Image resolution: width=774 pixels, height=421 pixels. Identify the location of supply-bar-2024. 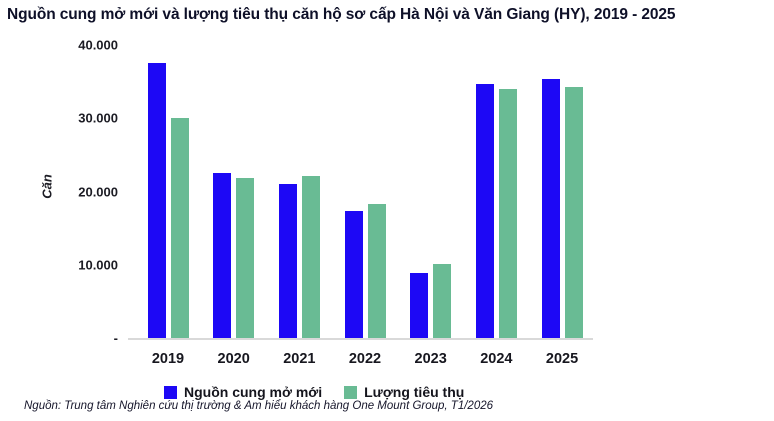
(484, 210).